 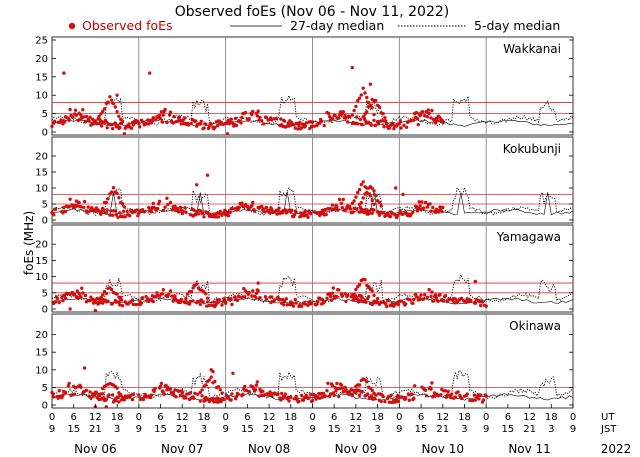 What do you see at coordinates (45, 114) in the screenshot?
I see `y-tick-label: 5` at bounding box center [45, 114].